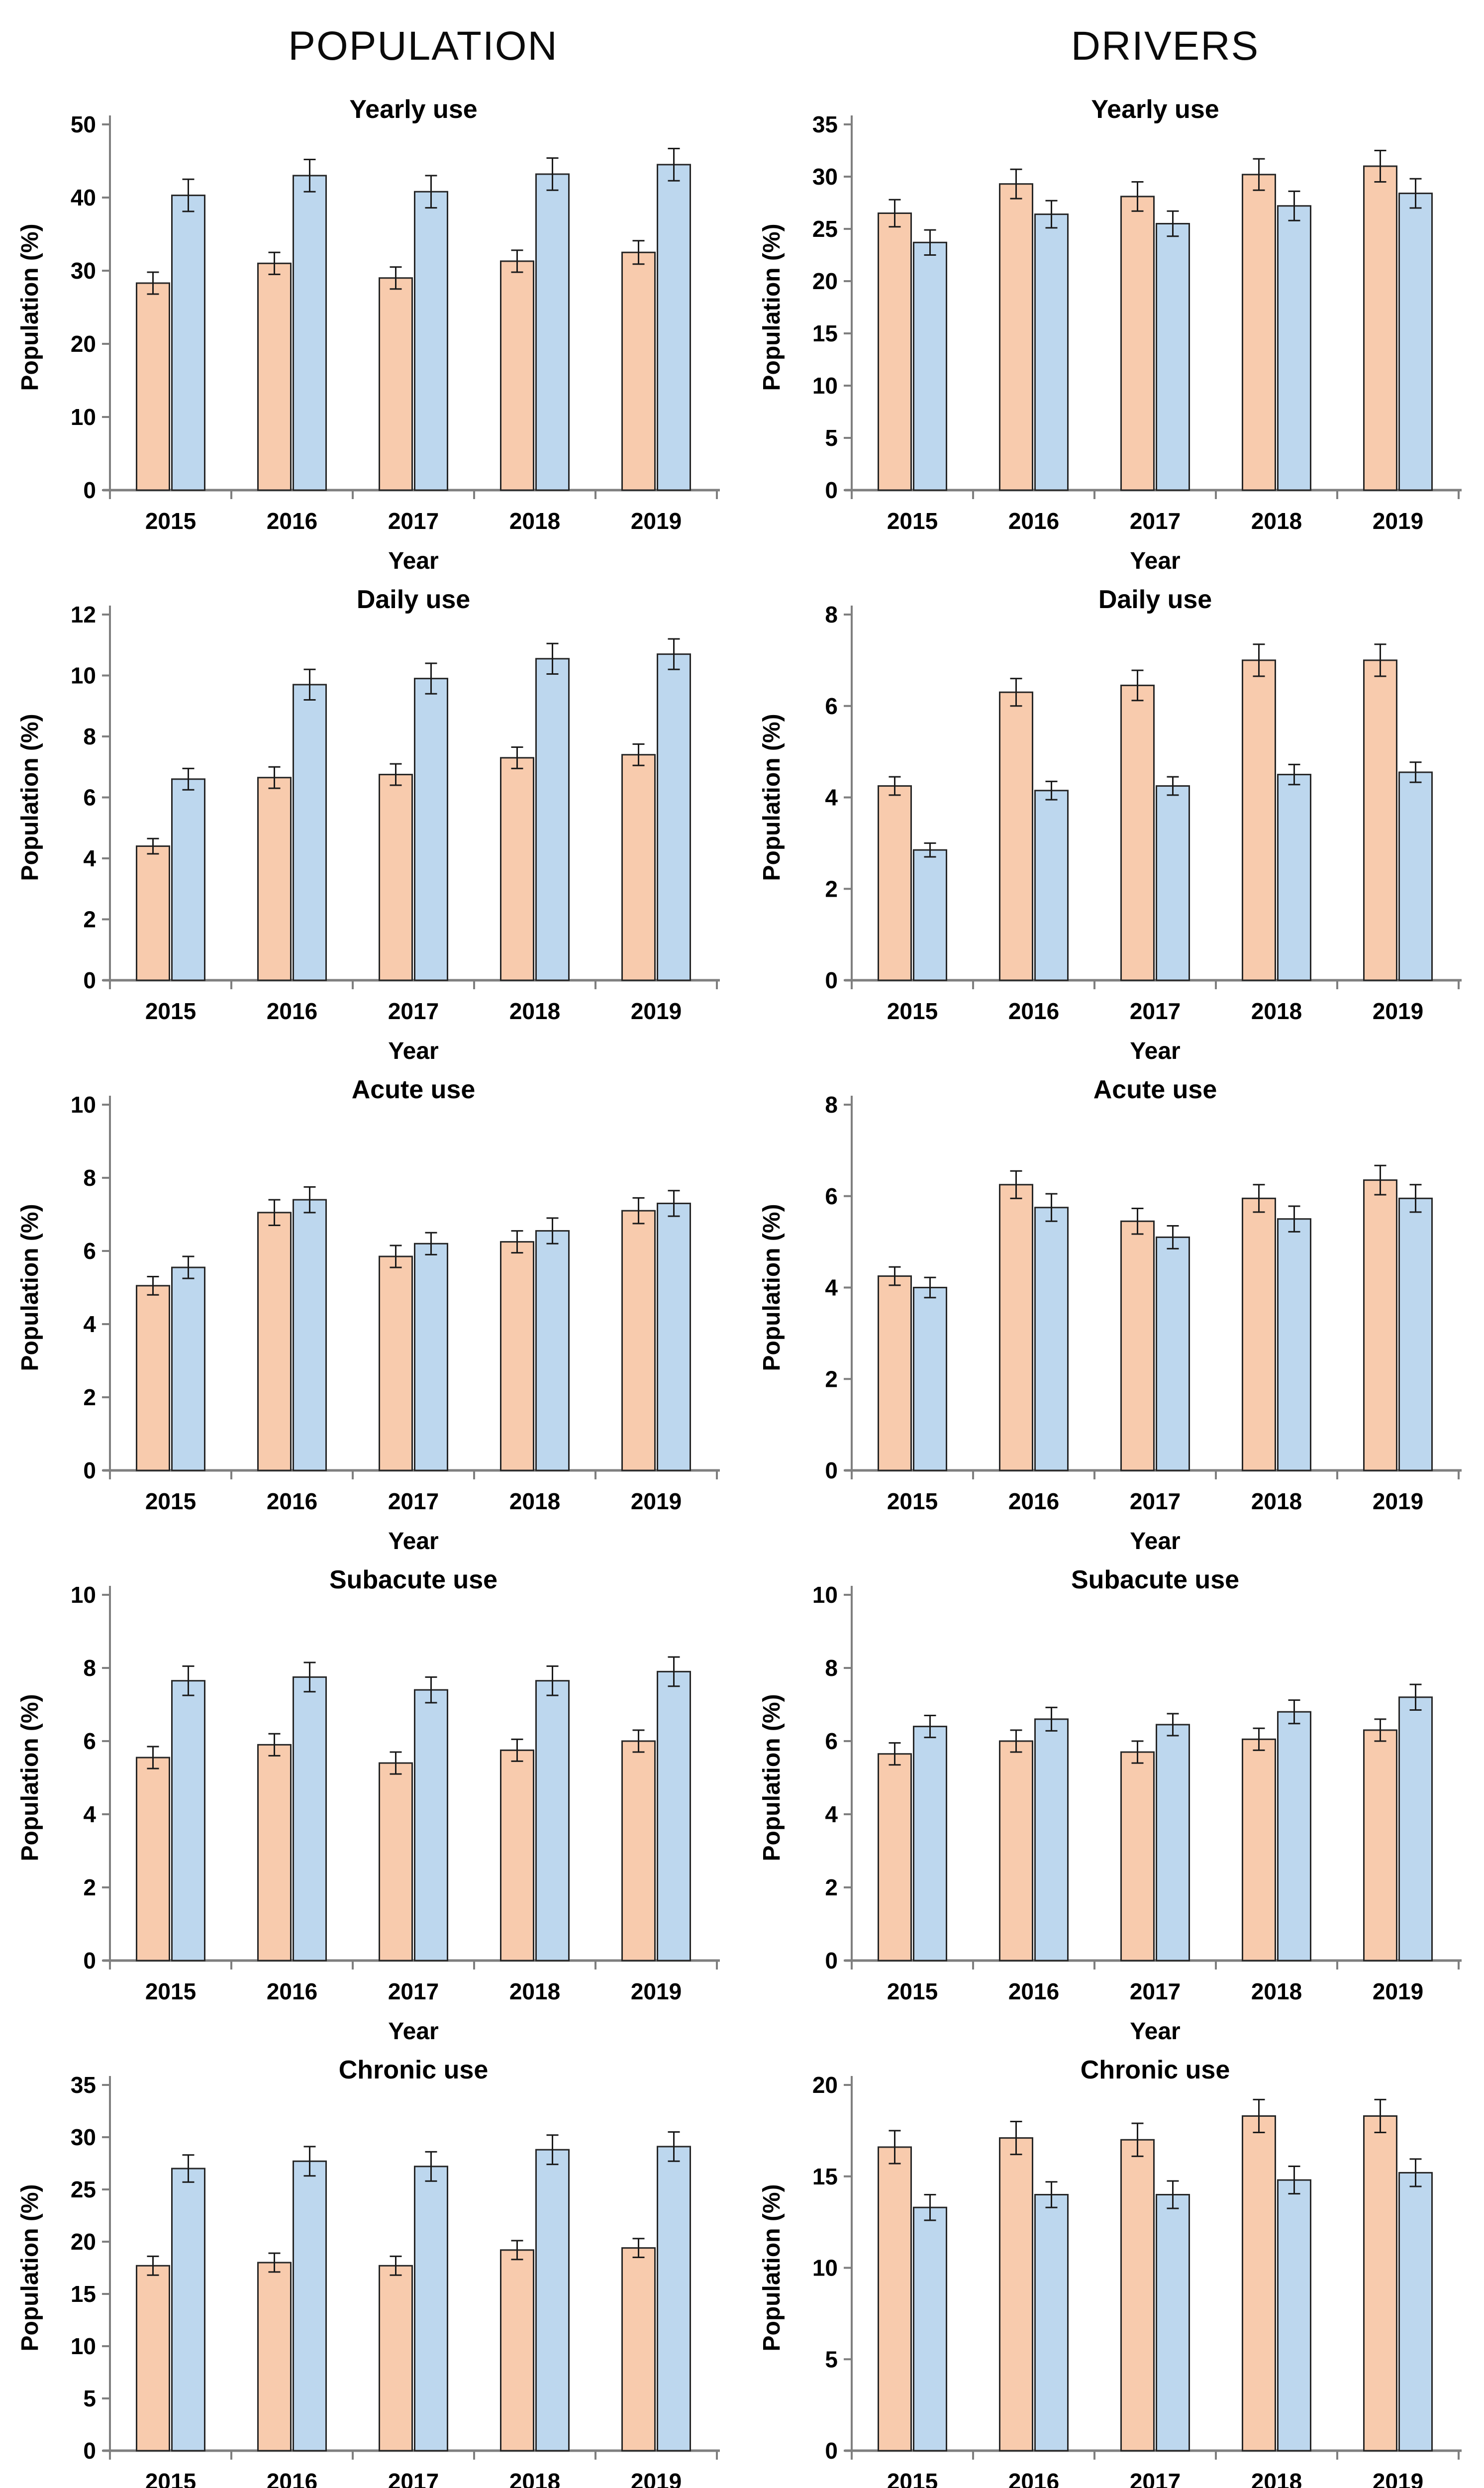 The width and height of the screenshot is (1484, 2488). I want to click on error-bar-female-2018, so click(552, 658).